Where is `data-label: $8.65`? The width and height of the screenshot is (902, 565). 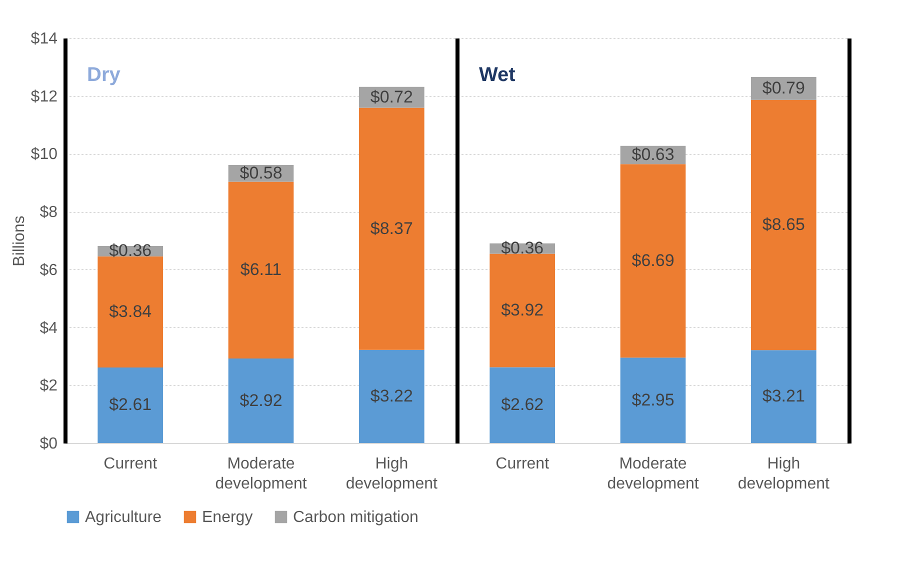 data-label: $8.65 is located at coordinates (783, 224).